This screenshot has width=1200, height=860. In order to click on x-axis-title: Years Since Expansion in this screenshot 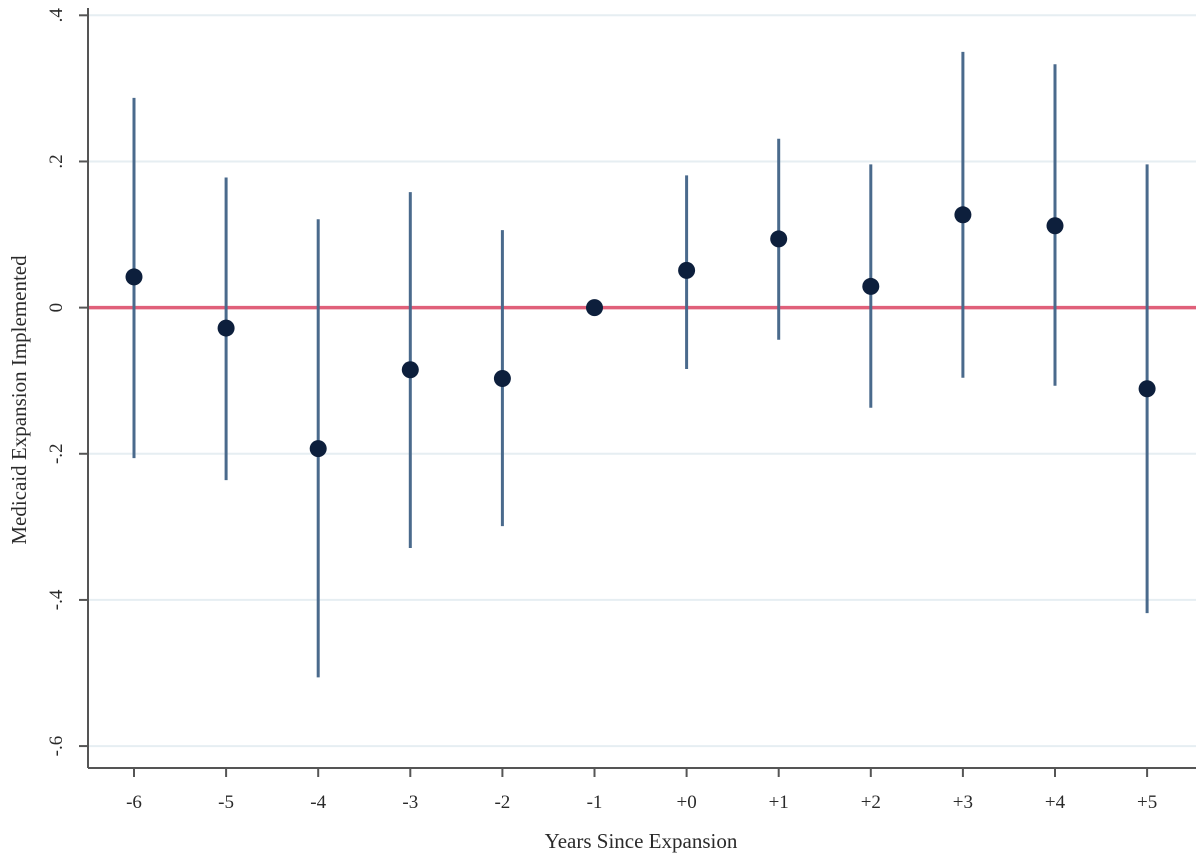, I will do `click(641, 841)`.